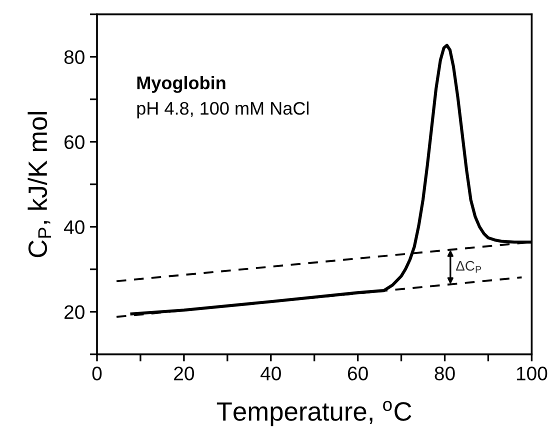 The image size is (550, 432). Describe the element at coordinates (223, 110) in the screenshot. I see `annotation: pH 4.8, 100 mM NaCl` at that location.